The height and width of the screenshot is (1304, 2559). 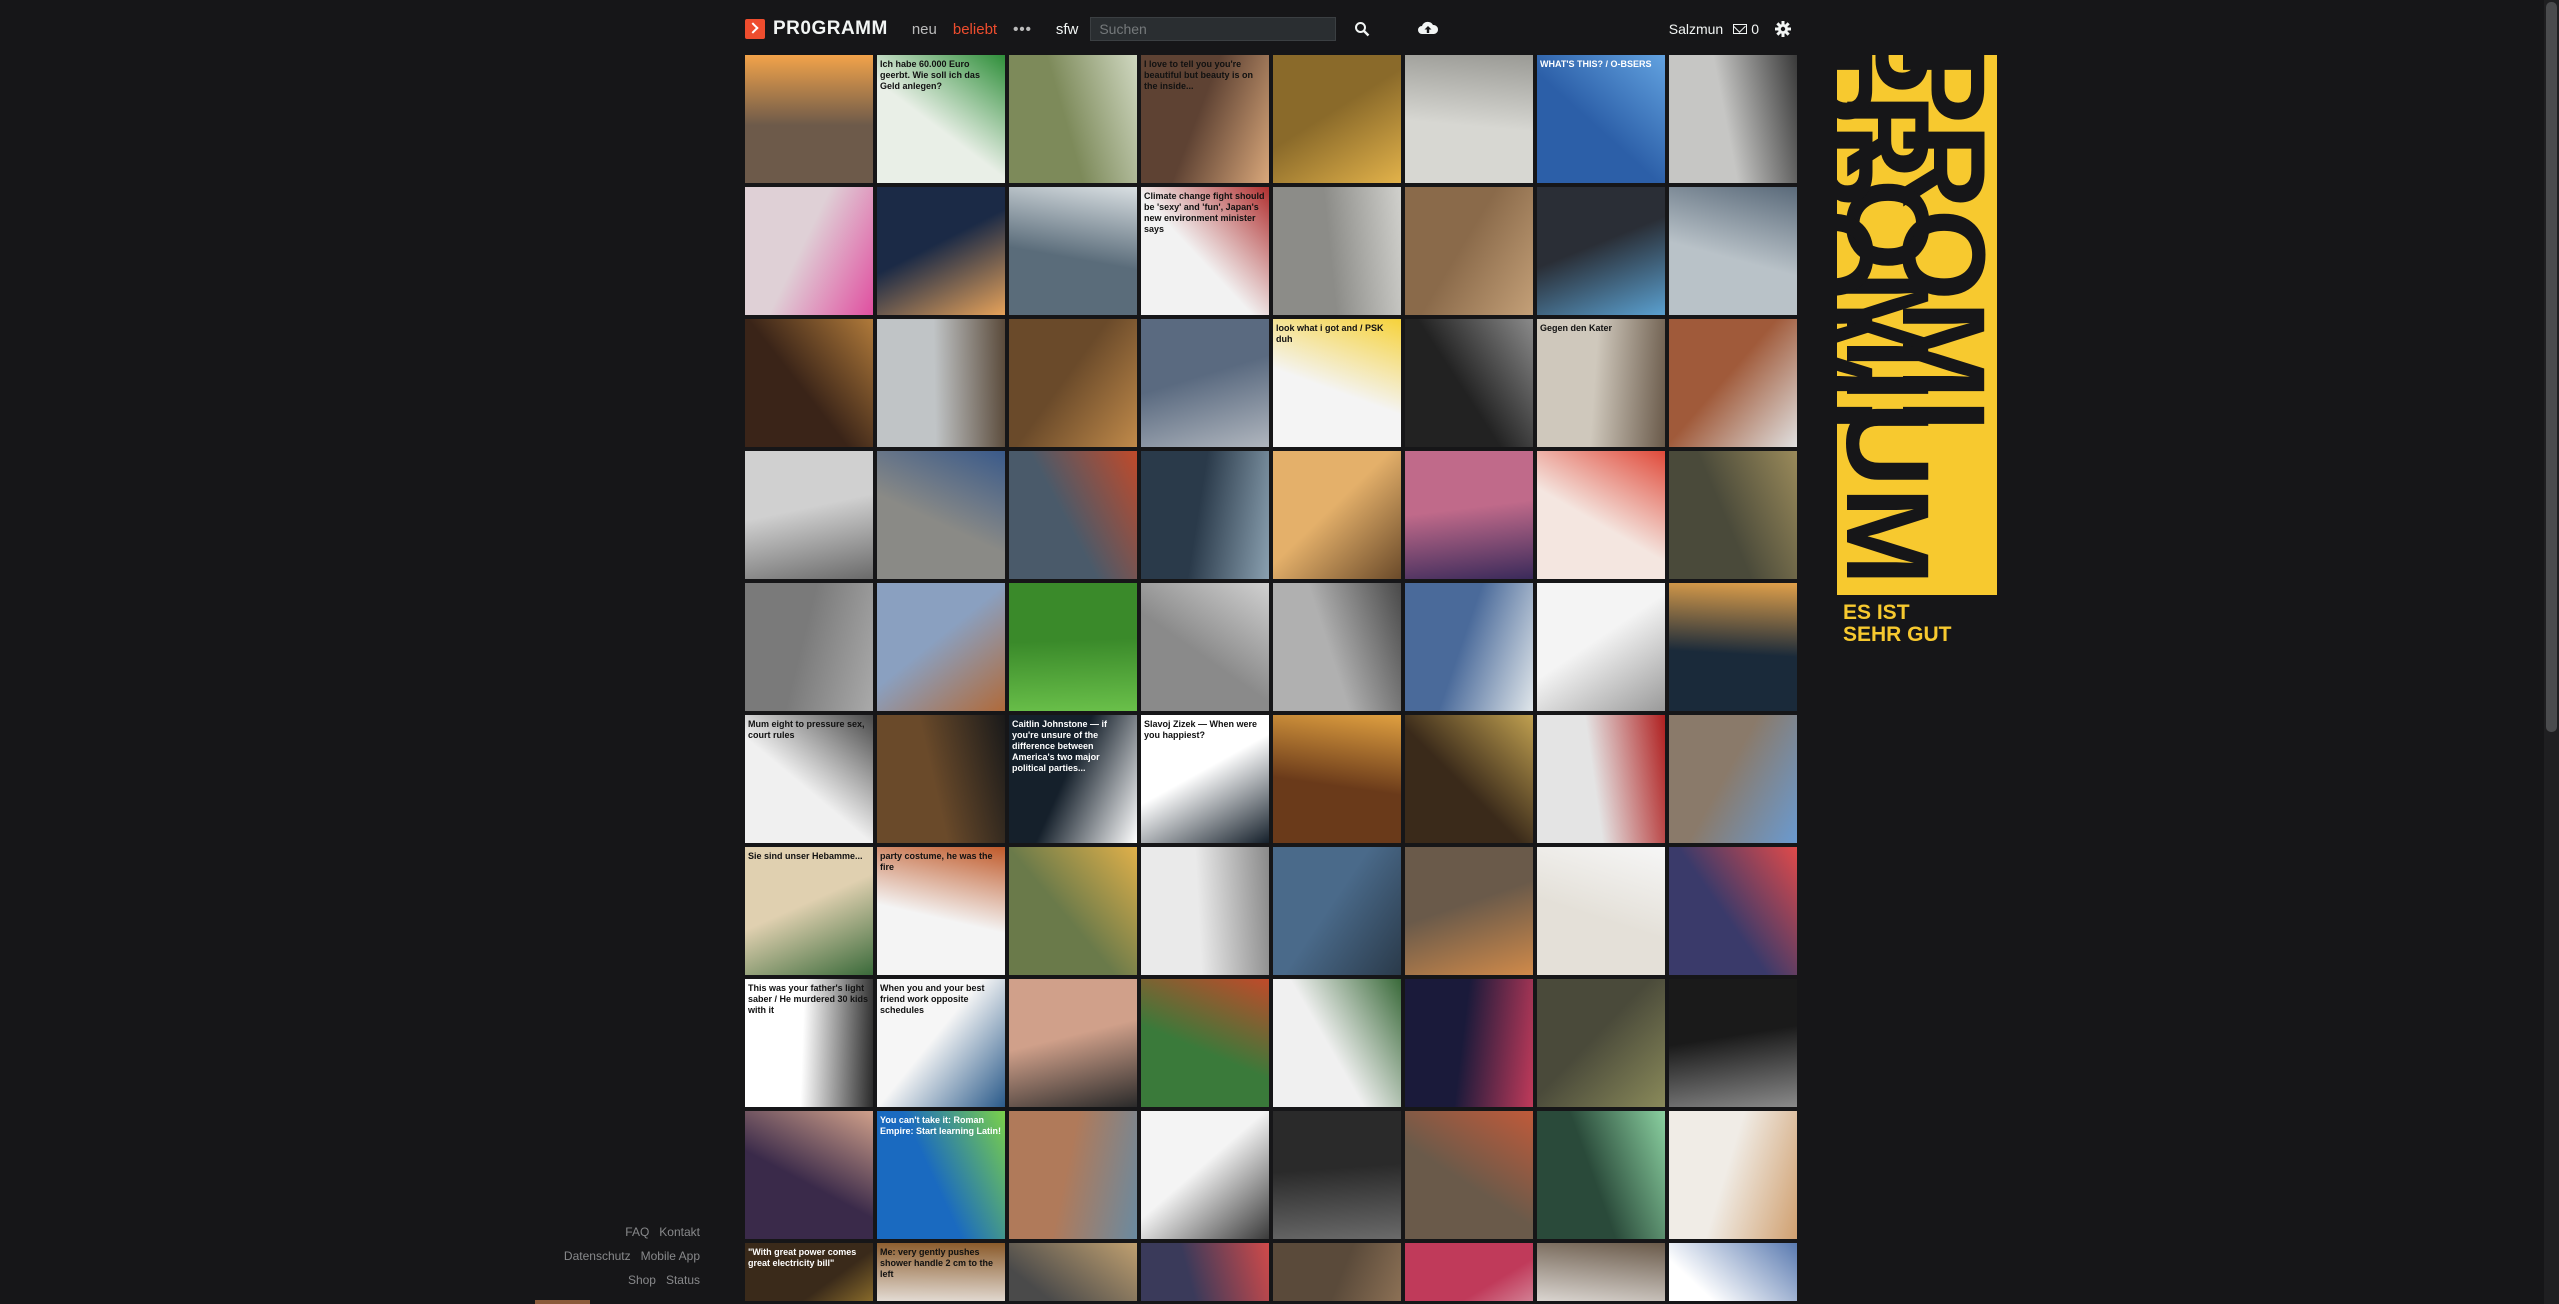 I want to click on footer-mobile-app-link: Mobile App, so click(x=670, y=1256).